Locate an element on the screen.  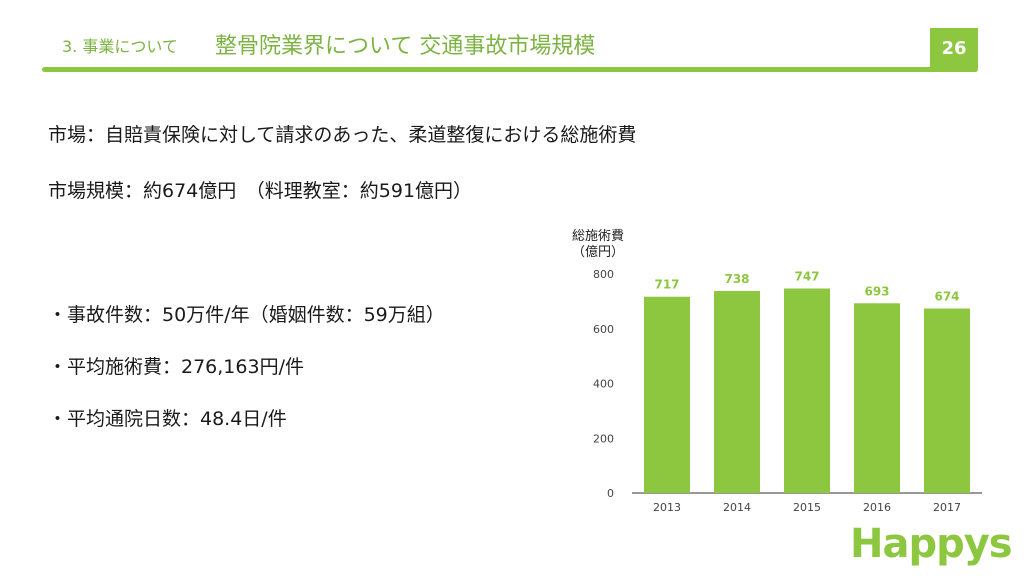
bullet-average-cost: ・平均施術費：276,163円/件 is located at coordinates (176, 367).